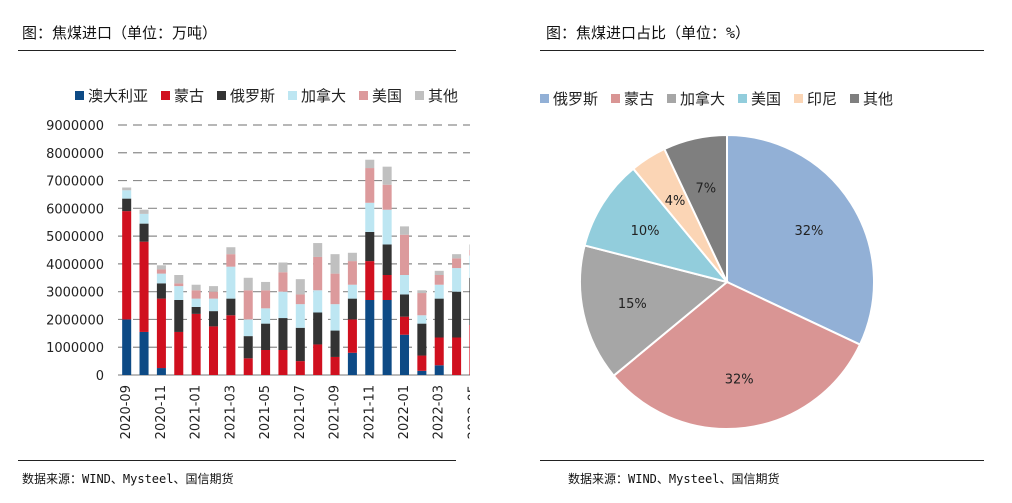 Image resolution: width=1012 pixels, height=503 pixels. Describe the element at coordinates (230, 412) in the screenshot. I see `x-tick-label: 2021-03` at that location.